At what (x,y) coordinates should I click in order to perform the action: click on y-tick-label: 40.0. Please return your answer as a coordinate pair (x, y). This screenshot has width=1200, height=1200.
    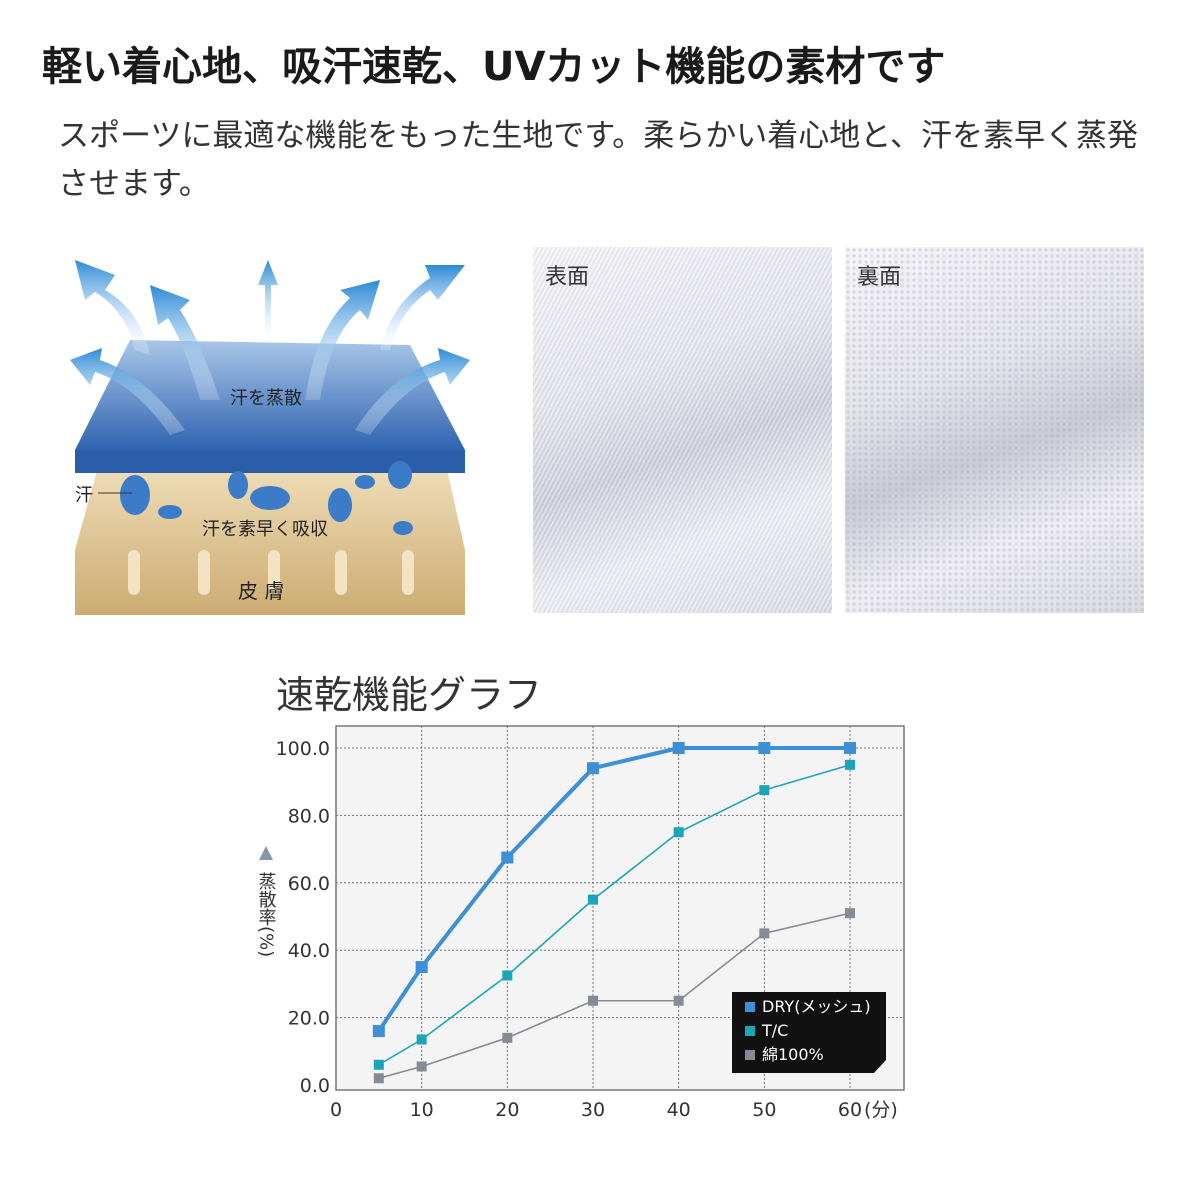
    Looking at the image, I should click on (309, 951).